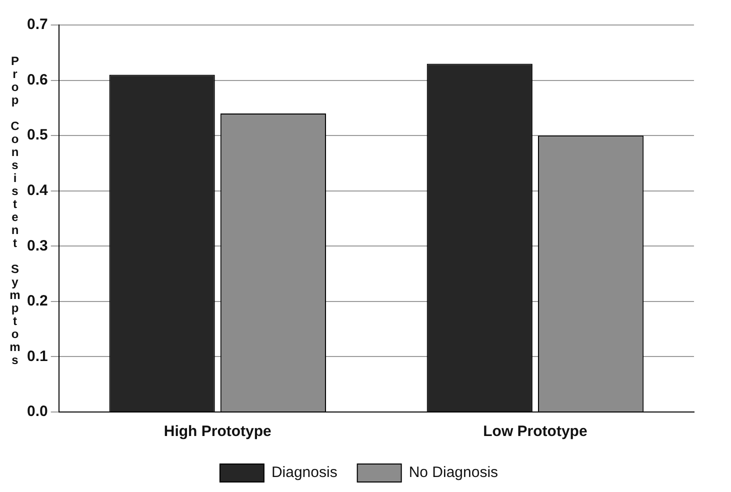 The image size is (731, 492). What do you see at coordinates (37, 356) in the screenshot?
I see `y-tick-label: 0.1` at bounding box center [37, 356].